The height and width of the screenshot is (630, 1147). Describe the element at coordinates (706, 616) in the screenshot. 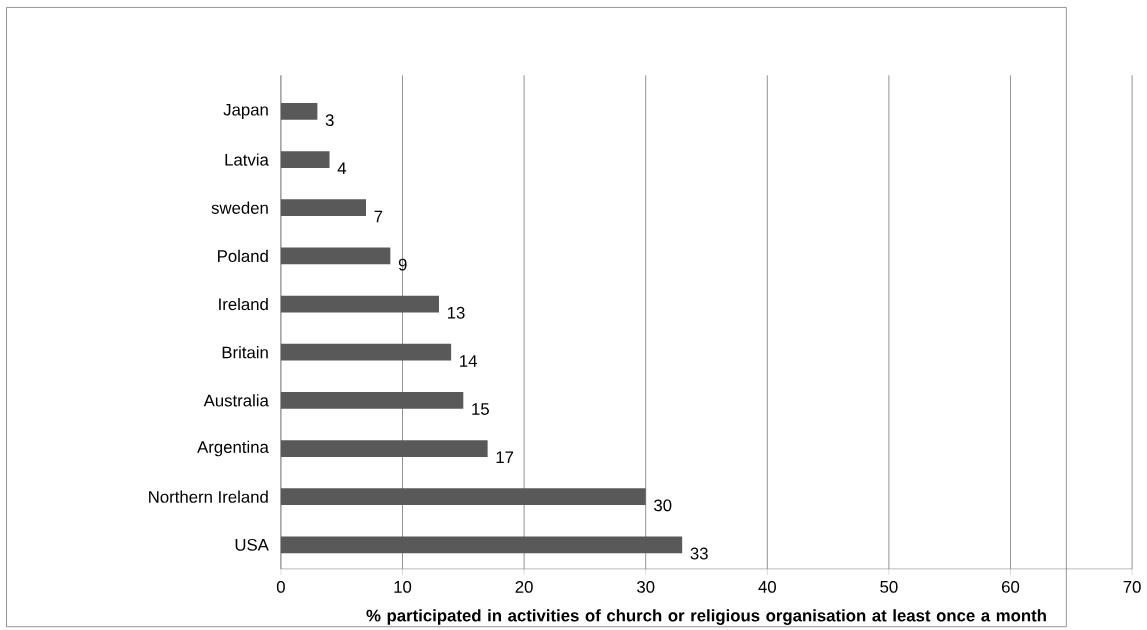

I see `x-axis-title: % participated in activities of church or religious organisation at least once a month` at that location.